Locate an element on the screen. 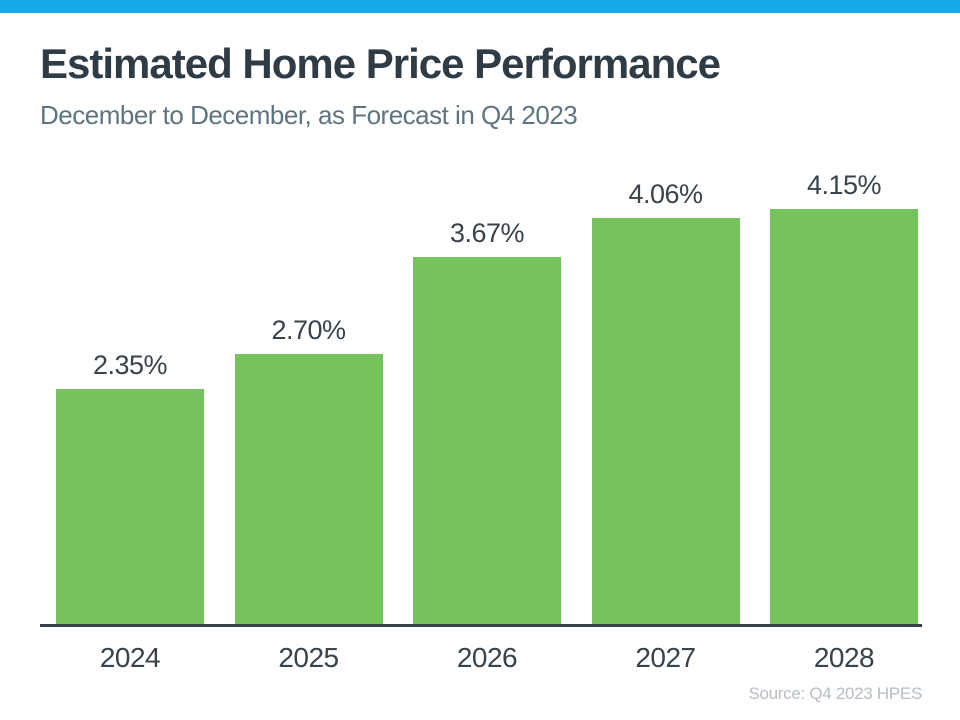  x-axis-labels: 2024 2025 2026 2027 2028 is located at coordinates (481, 658).